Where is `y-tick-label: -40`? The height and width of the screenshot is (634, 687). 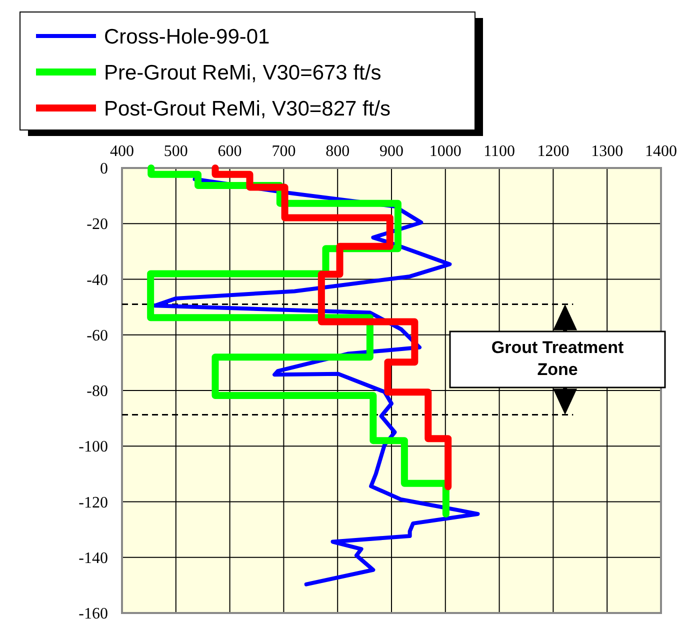 y-tick-label: -40 is located at coordinates (97, 280).